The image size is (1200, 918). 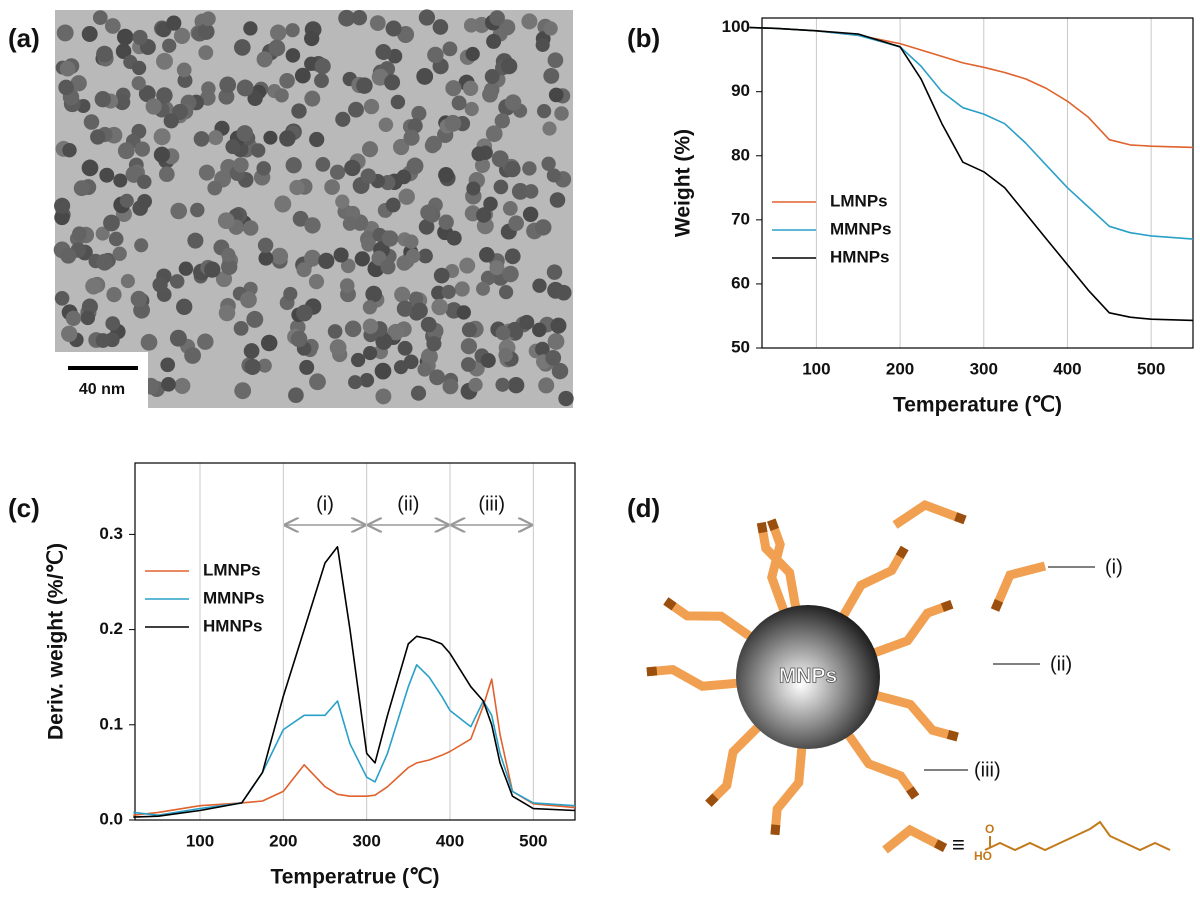 What do you see at coordinates (450, 840) in the screenshot?
I see `x-tick-label: 400` at bounding box center [450, 840].